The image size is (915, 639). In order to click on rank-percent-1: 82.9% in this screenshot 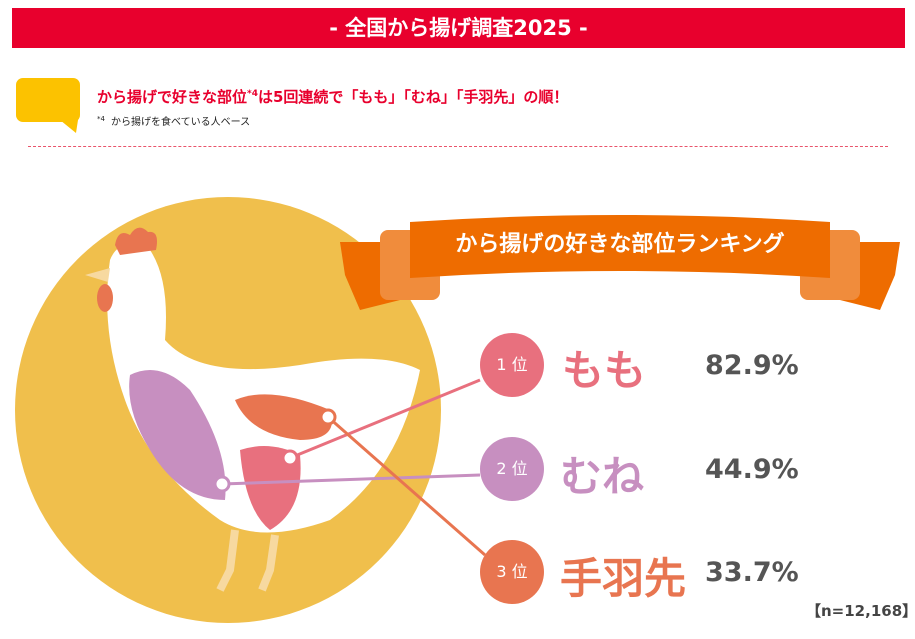, I will do `click(752, 365)`.